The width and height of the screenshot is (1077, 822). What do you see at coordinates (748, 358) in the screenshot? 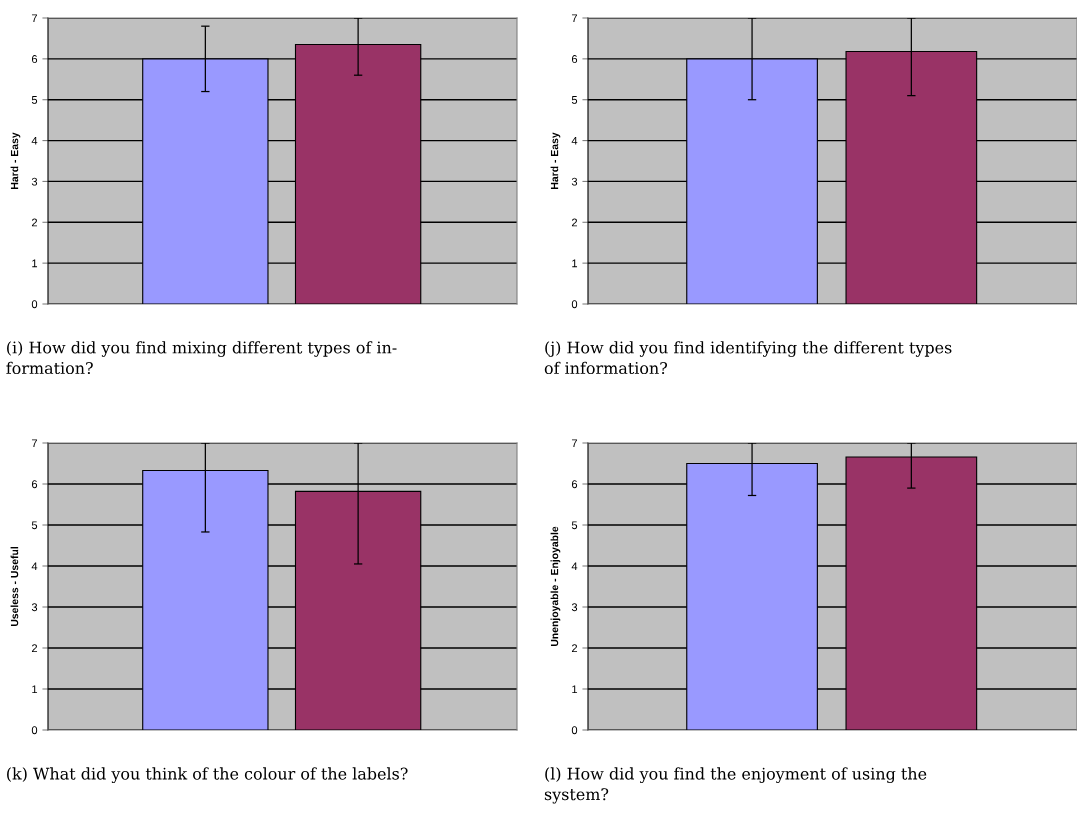
I see `text: (j) How did you find identifying the different types of information?` at bounding box center [748, 358].